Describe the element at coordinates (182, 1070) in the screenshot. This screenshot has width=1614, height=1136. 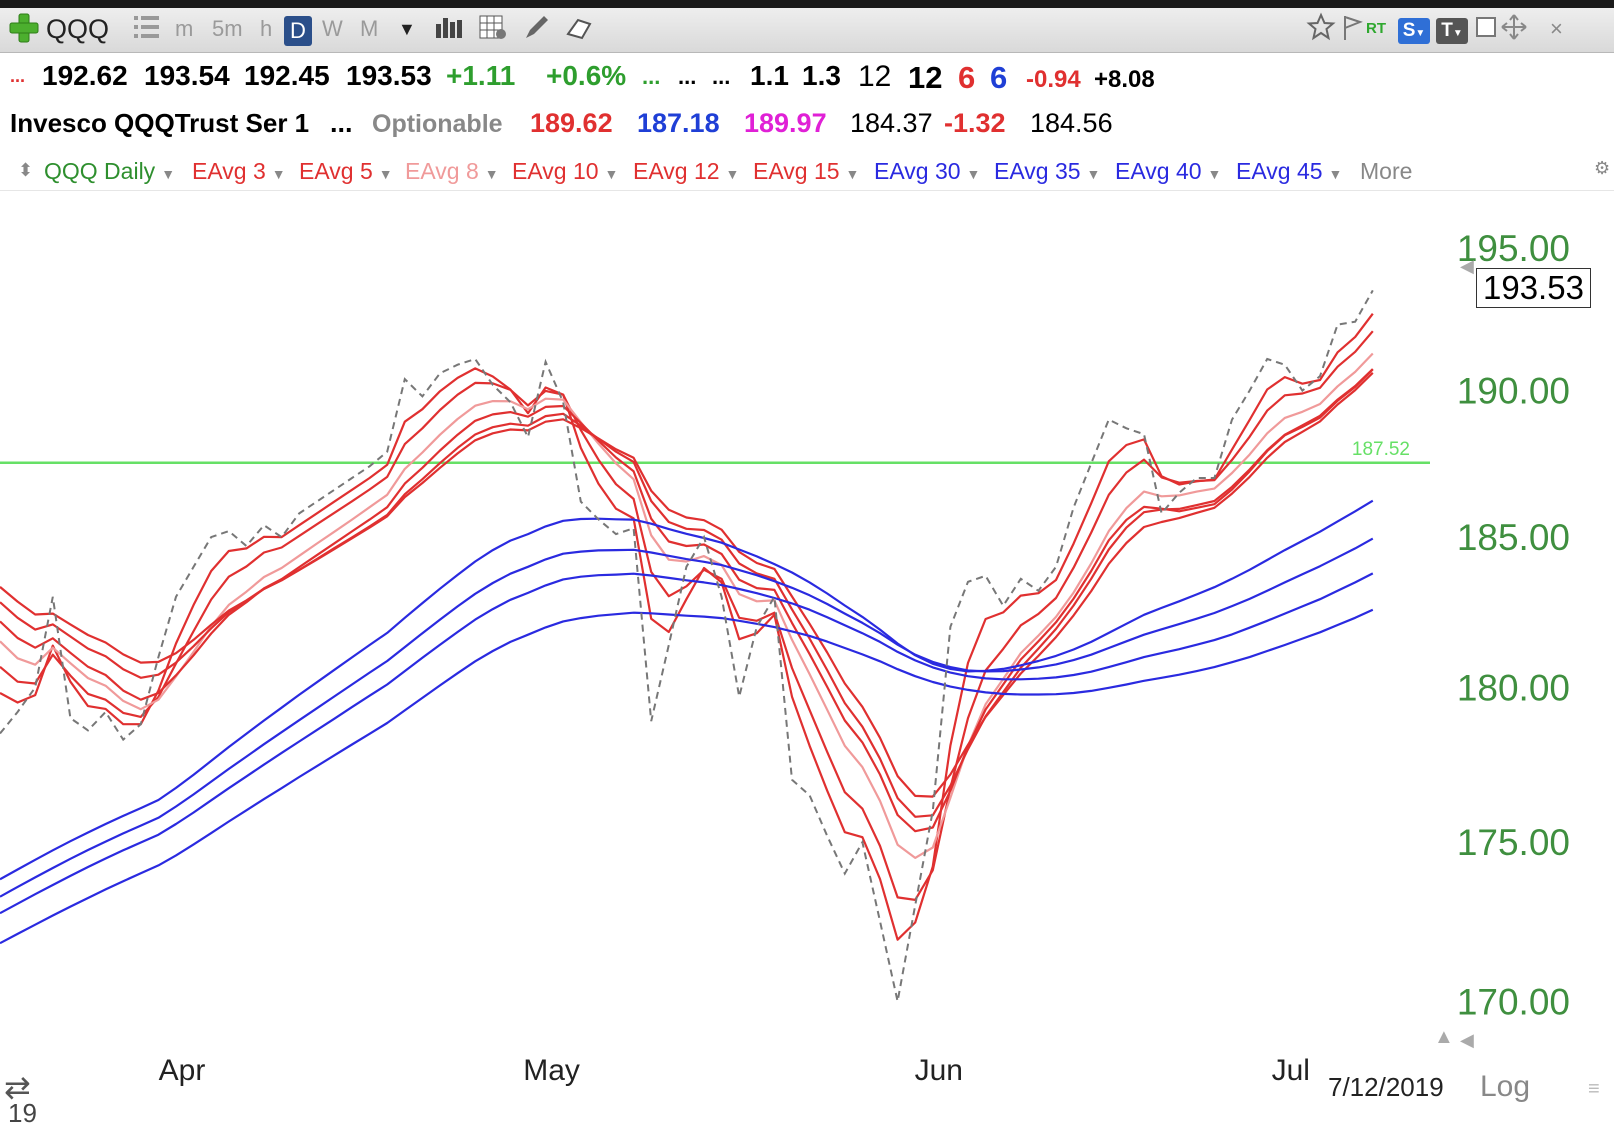
I see `x-tick-label: Apr` at that location.